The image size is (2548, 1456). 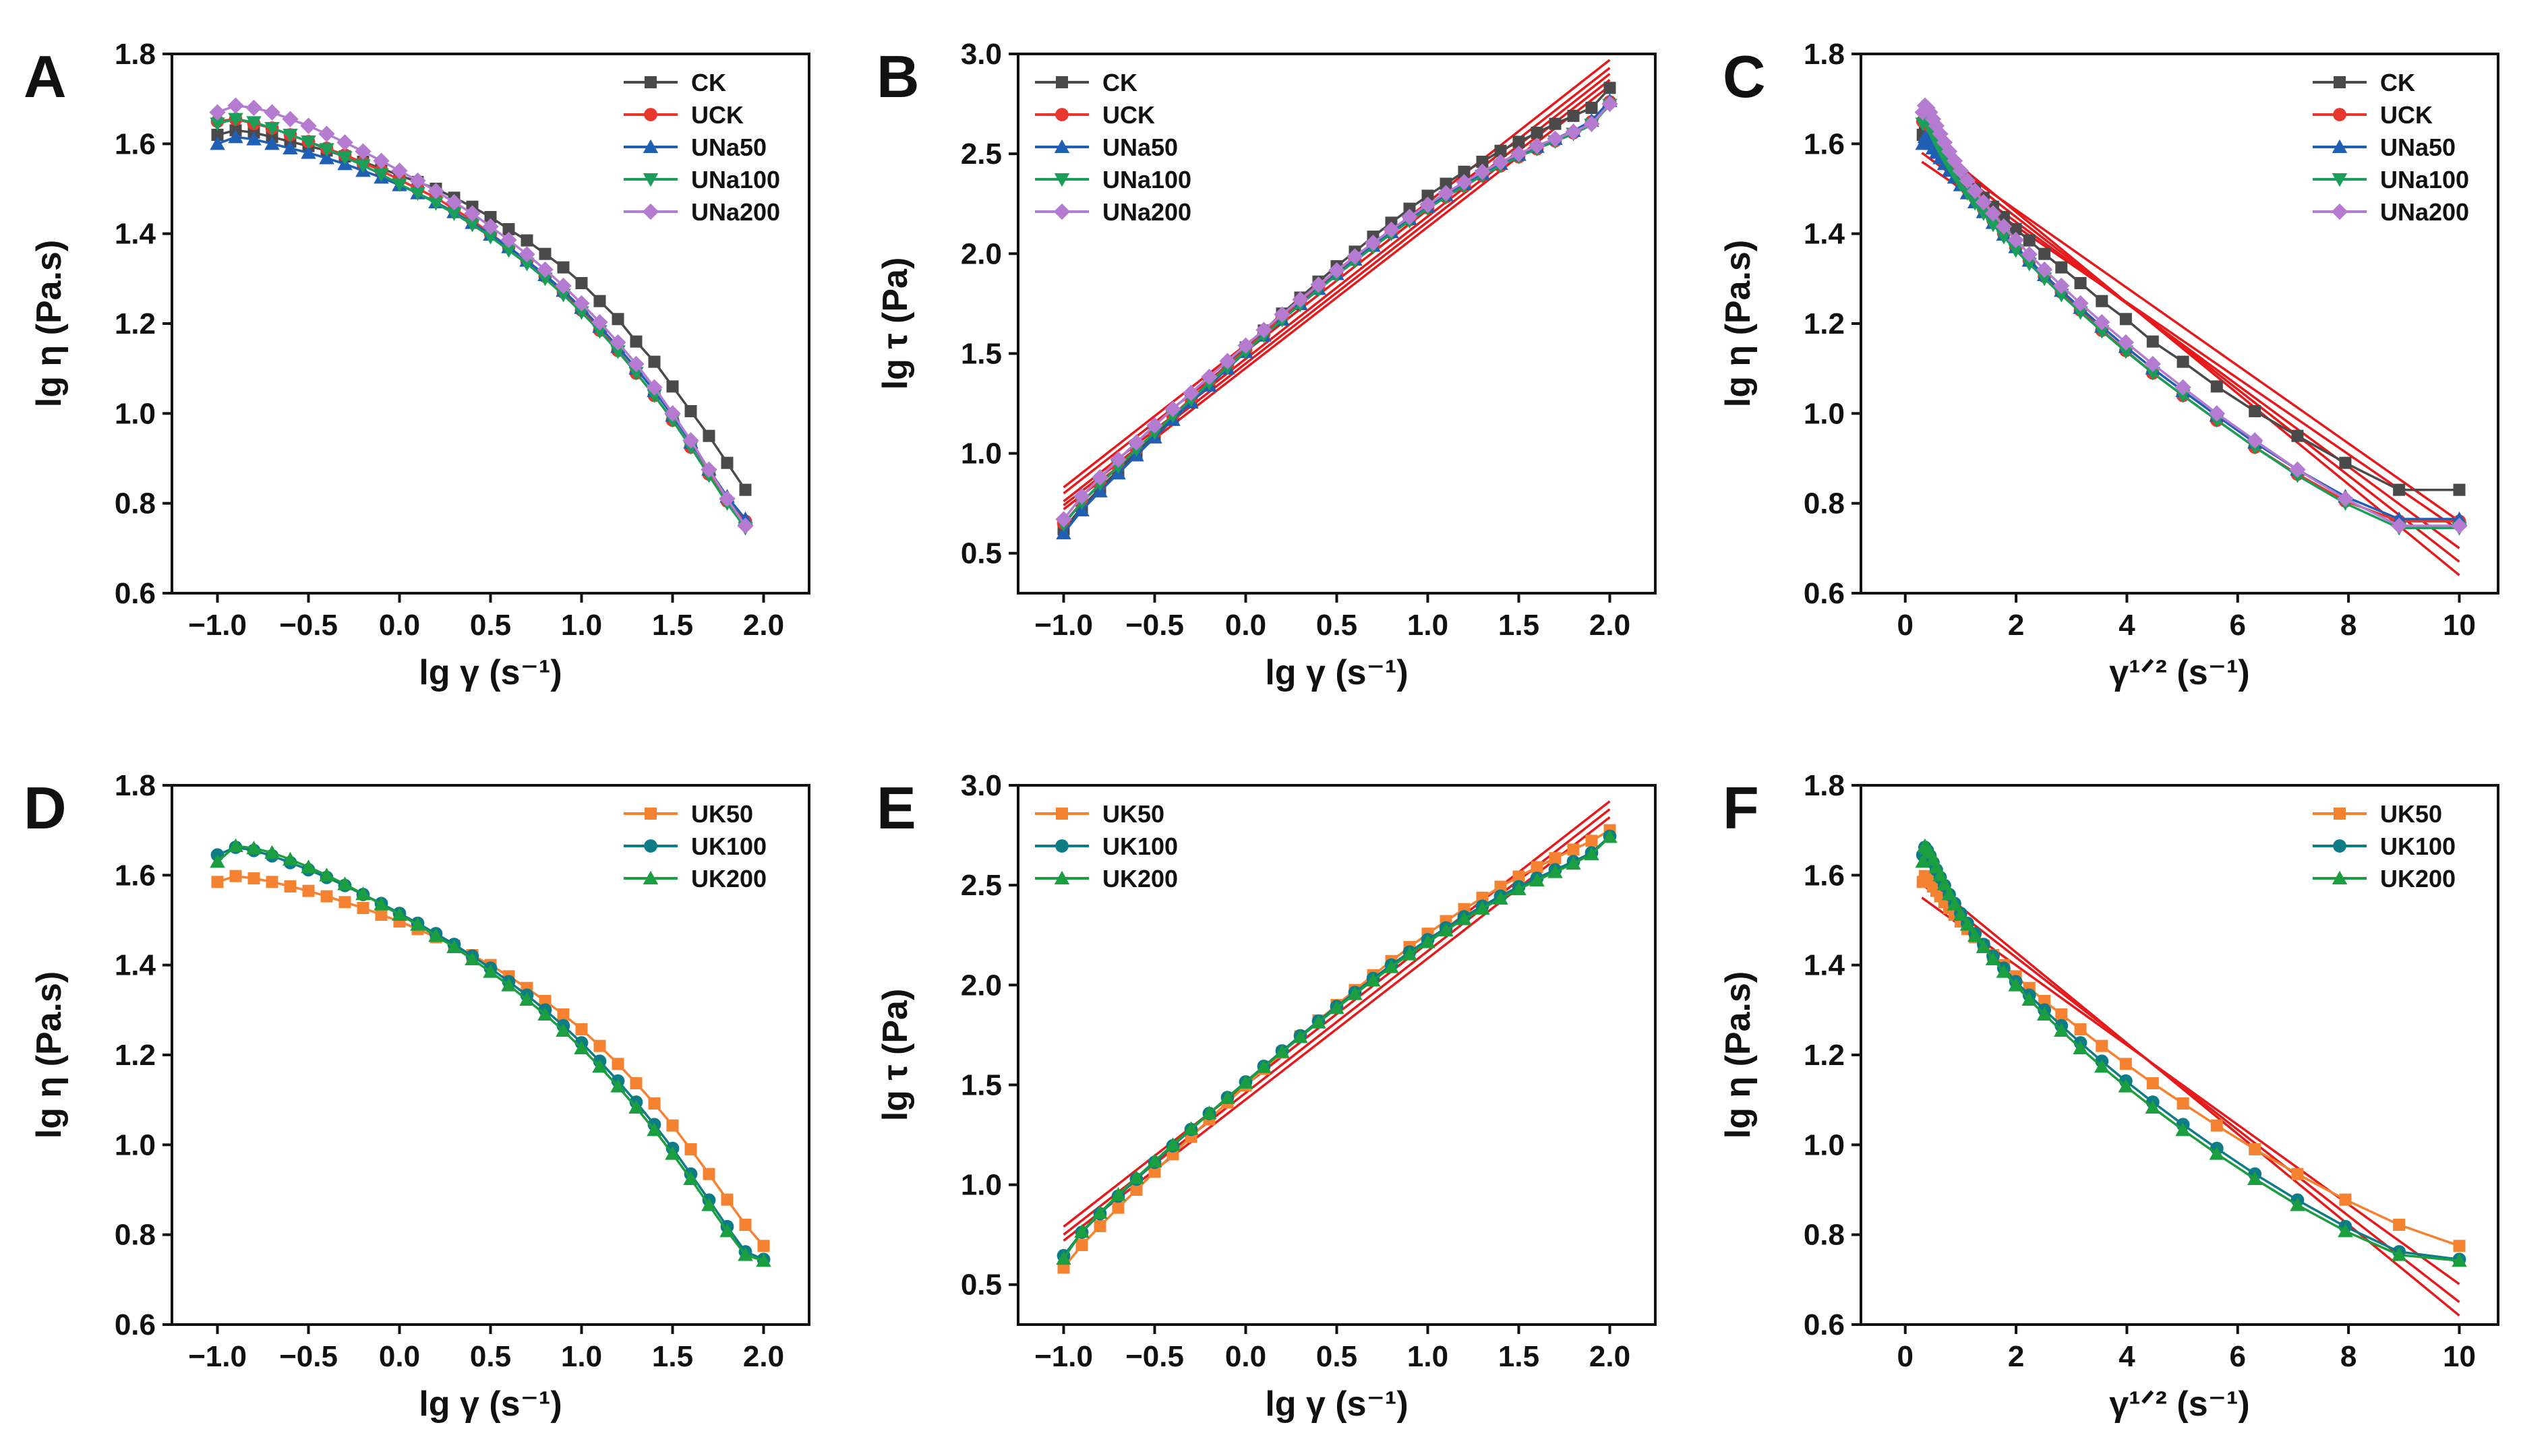 I want to click on data-point-b-una50, so click(x=1063, y=532).